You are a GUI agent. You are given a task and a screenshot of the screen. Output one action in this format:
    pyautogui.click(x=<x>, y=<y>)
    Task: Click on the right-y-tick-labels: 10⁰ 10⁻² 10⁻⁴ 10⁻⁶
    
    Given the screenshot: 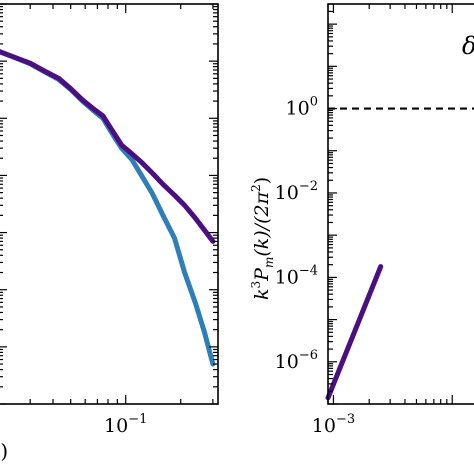 What is the action you would take?
    pyautogui.click(x=296, y=234)
    